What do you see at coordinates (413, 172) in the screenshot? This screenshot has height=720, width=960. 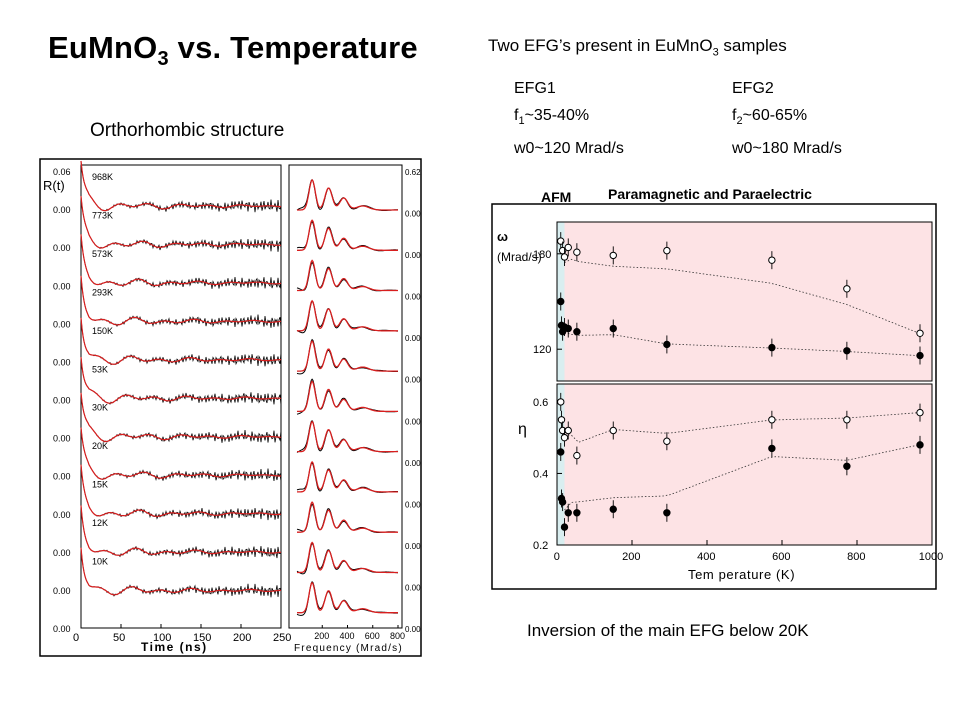 I see `frequency-y-tick-label: 0.62` at bounding box center [413, 172].